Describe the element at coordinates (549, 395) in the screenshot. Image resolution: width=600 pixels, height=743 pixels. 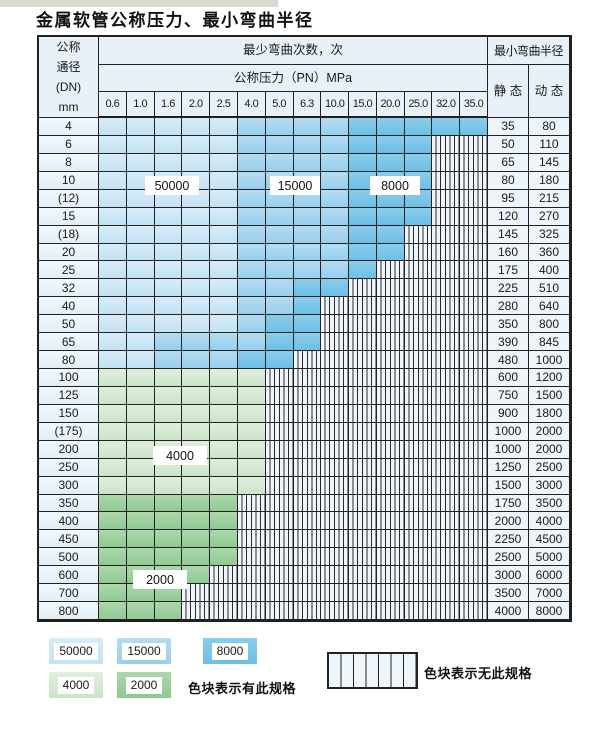
I see `dynamic-radius-cell: 1500` at that location.